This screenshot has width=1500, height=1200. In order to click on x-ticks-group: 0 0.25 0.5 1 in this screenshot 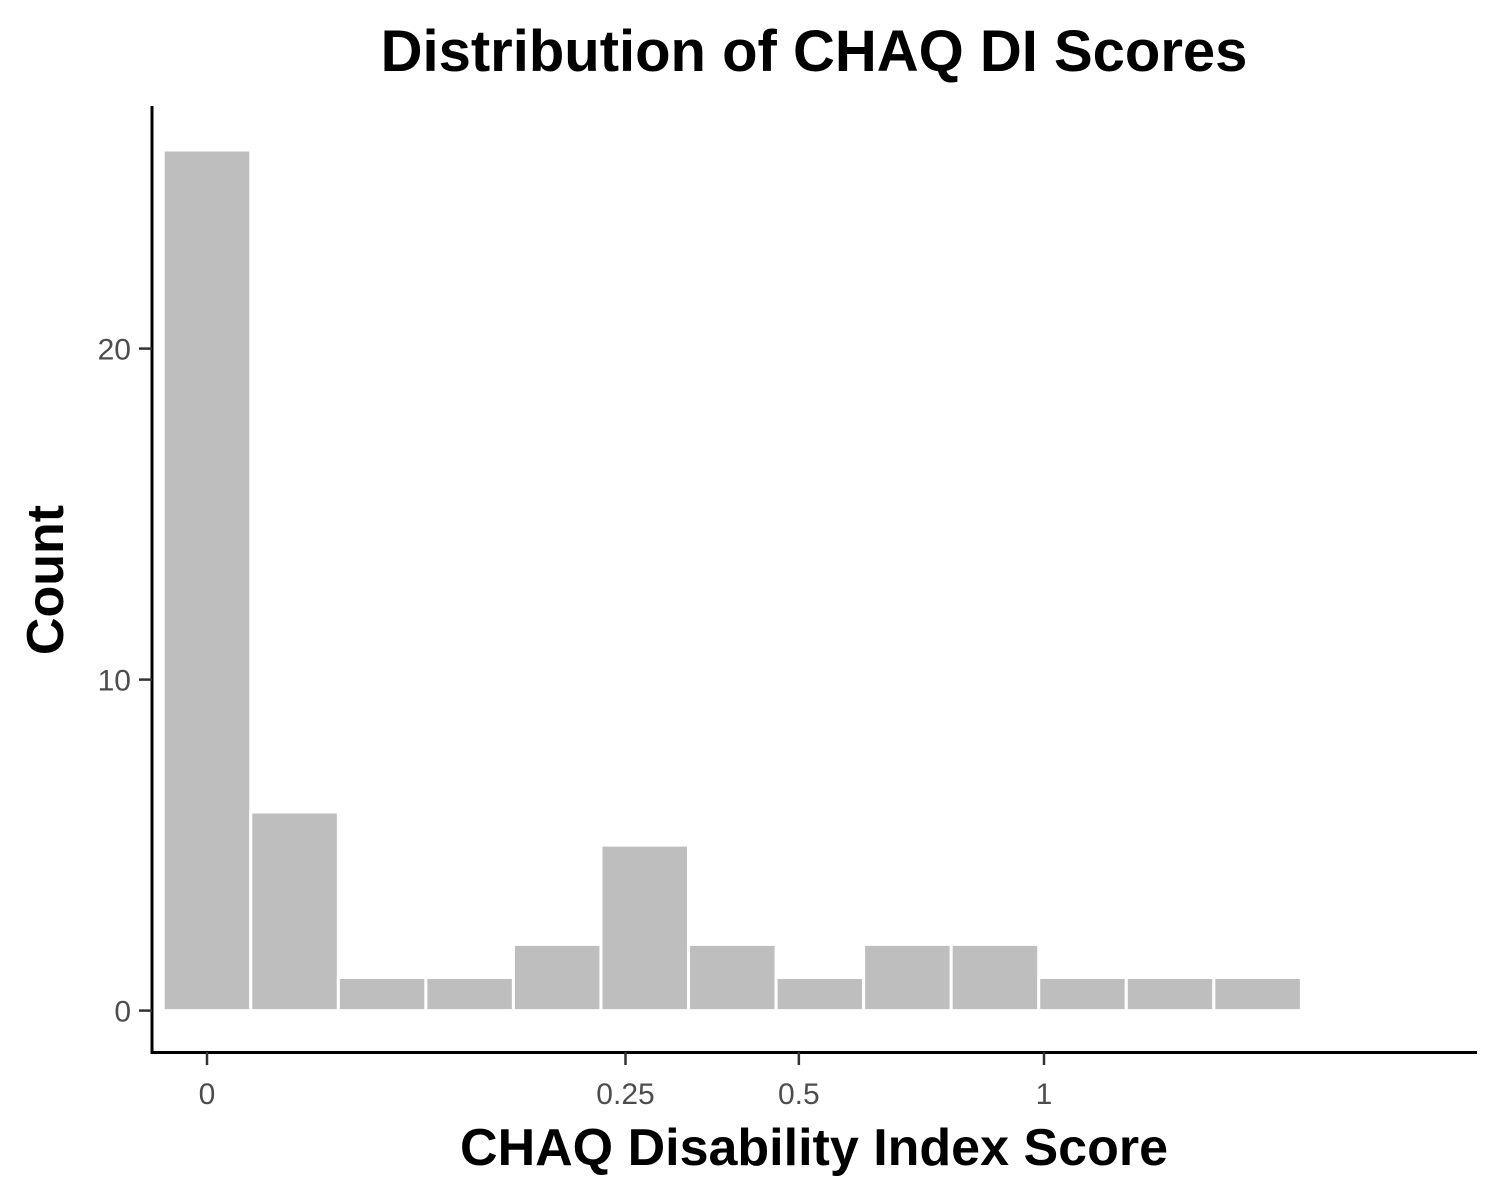, I will do `click(626, 1081)`.